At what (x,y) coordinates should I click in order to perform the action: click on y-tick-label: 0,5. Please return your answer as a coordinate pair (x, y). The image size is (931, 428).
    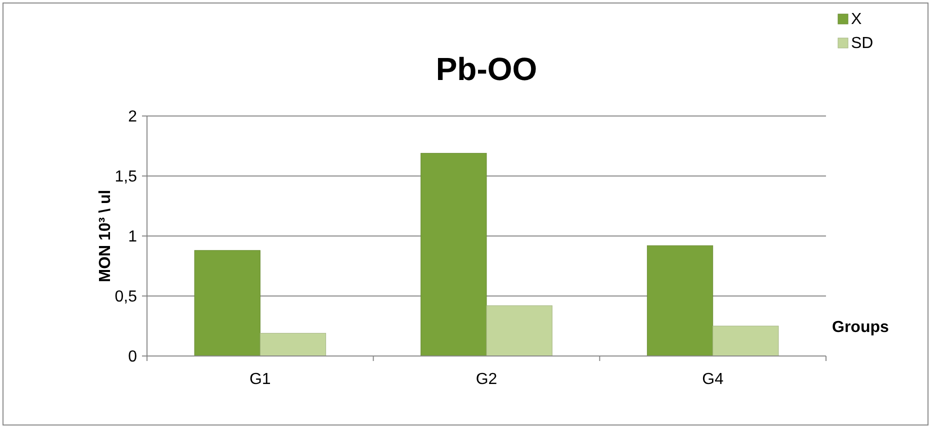
    Looking at the image, I should click on (126, 297).